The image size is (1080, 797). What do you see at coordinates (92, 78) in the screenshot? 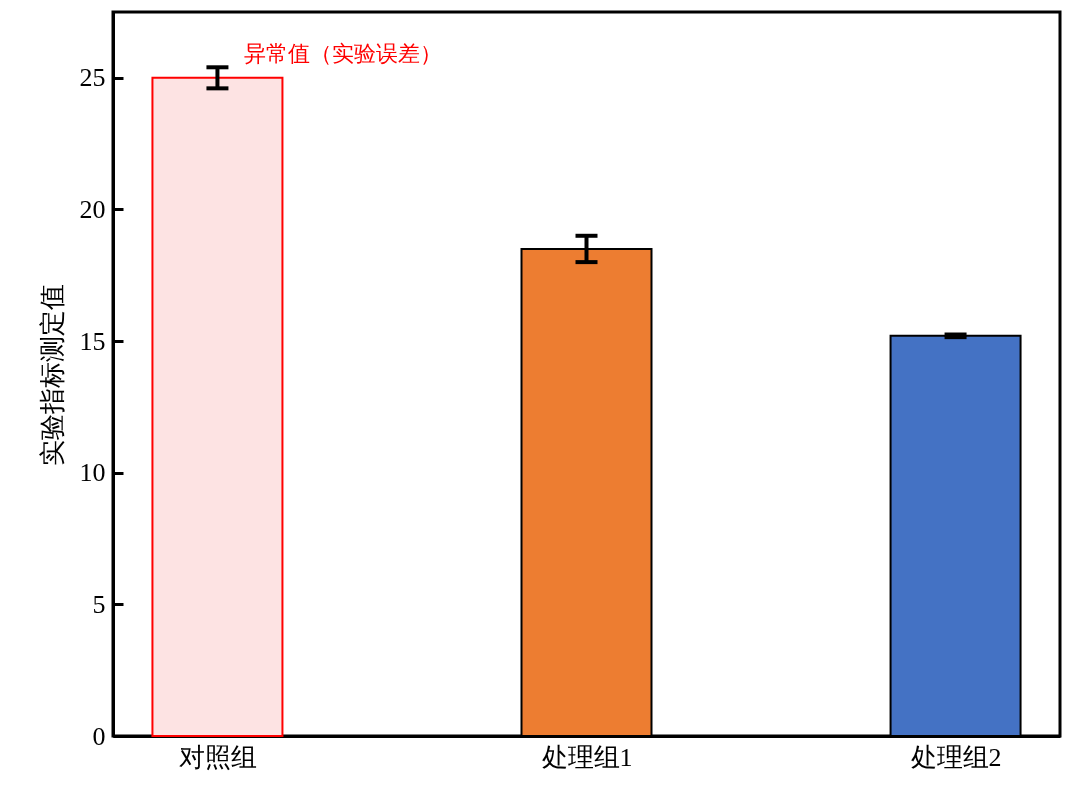
I see `y-tick-label: 25` at bounding box center [92, 78].